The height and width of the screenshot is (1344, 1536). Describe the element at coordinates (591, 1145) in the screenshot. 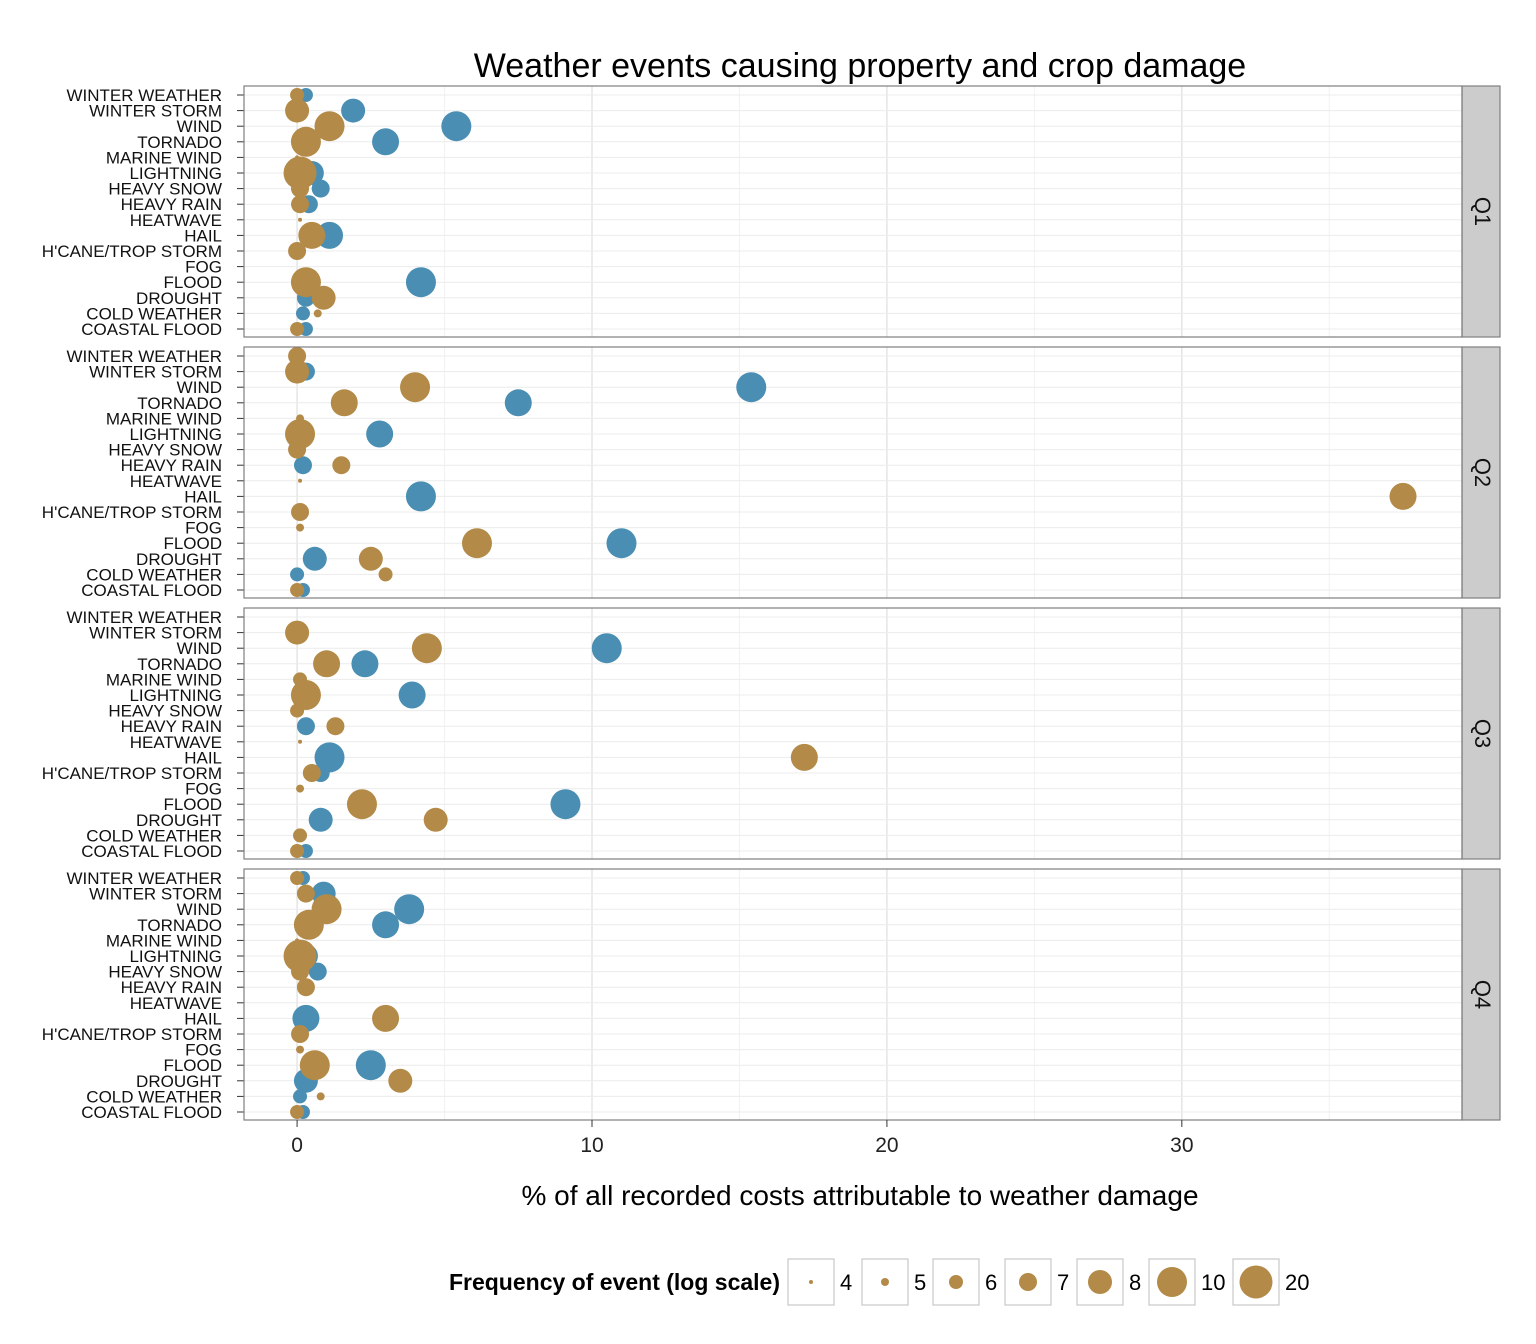

I see `x-tick-label: 10` at that location.